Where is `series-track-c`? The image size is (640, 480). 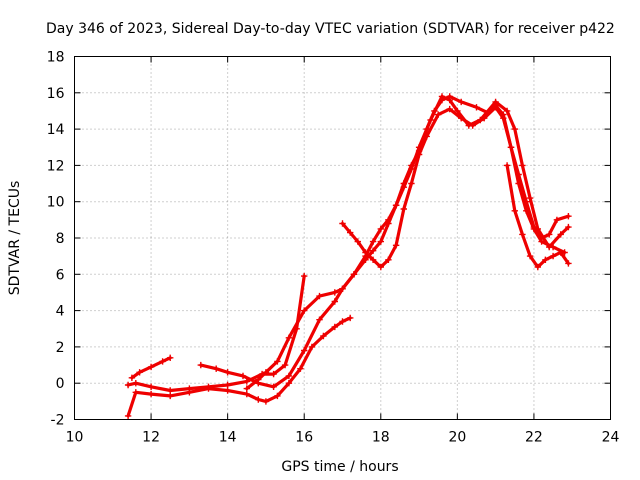
series-track-c is located at coordinates (239, 367).